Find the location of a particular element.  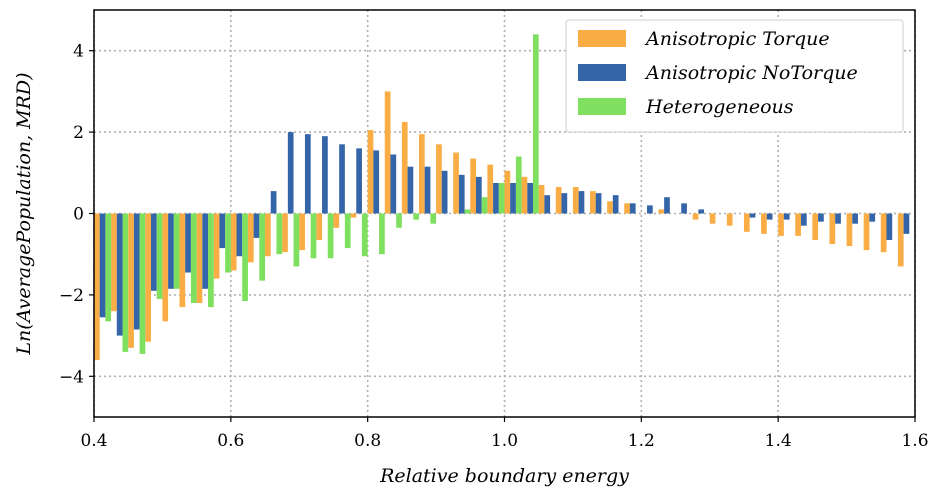

x-tick-label: 1.2 is located at coordinates (641, 441).